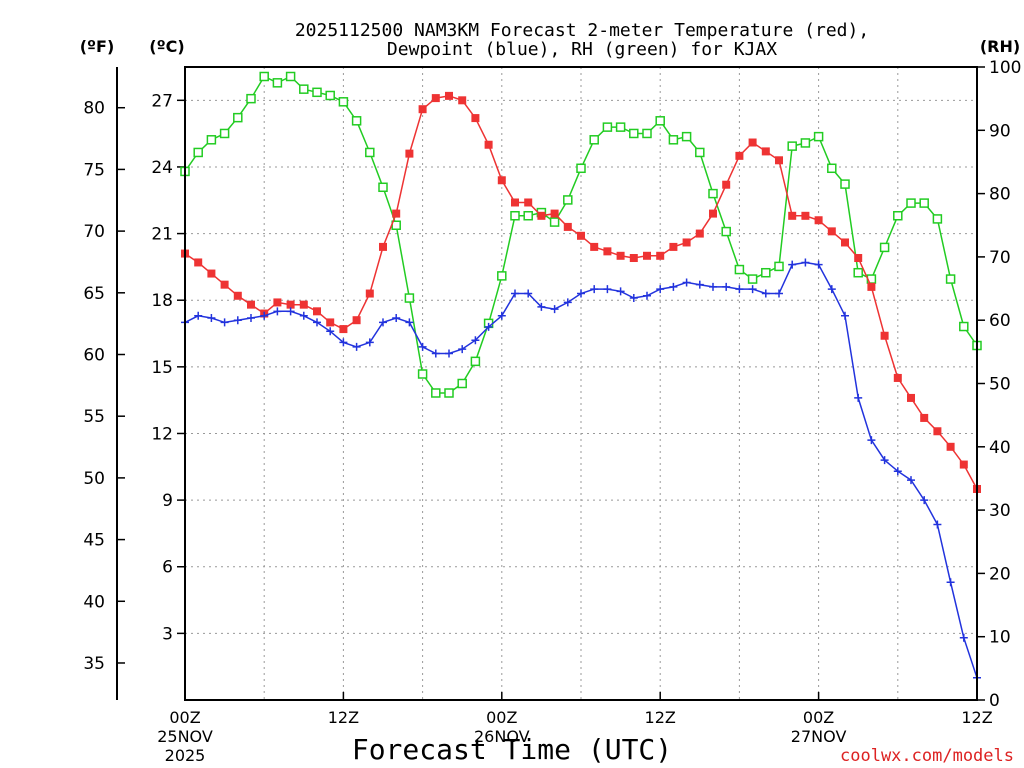  Describe the element at coordinates (512, 749) in the screenshot. I see `x-axis-title: Forecast Time (UTC)` at that location.